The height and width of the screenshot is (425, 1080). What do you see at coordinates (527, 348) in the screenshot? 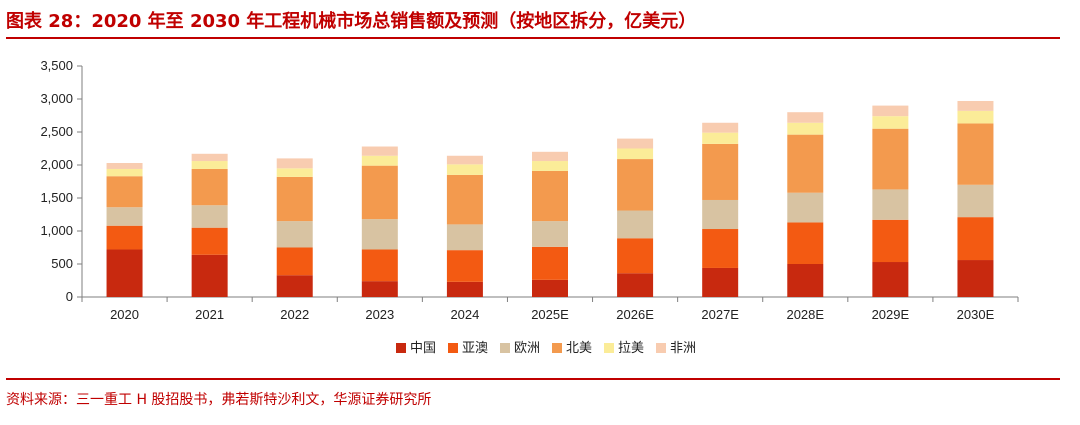
I see `legend-label: 欧洲` at bounding box center [527, 348].